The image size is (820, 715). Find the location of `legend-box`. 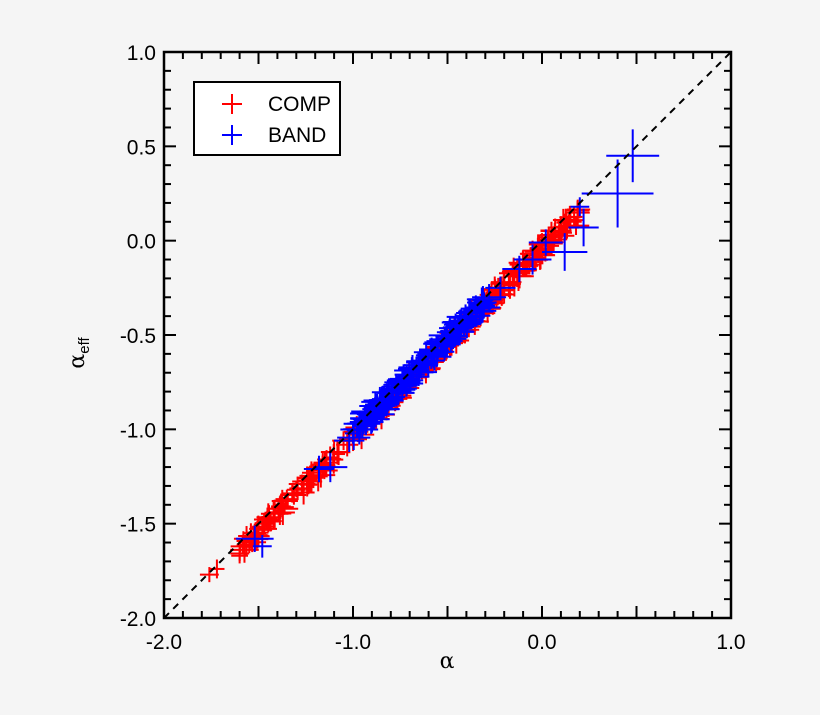

legend-box is located at coordinates (267, 118).